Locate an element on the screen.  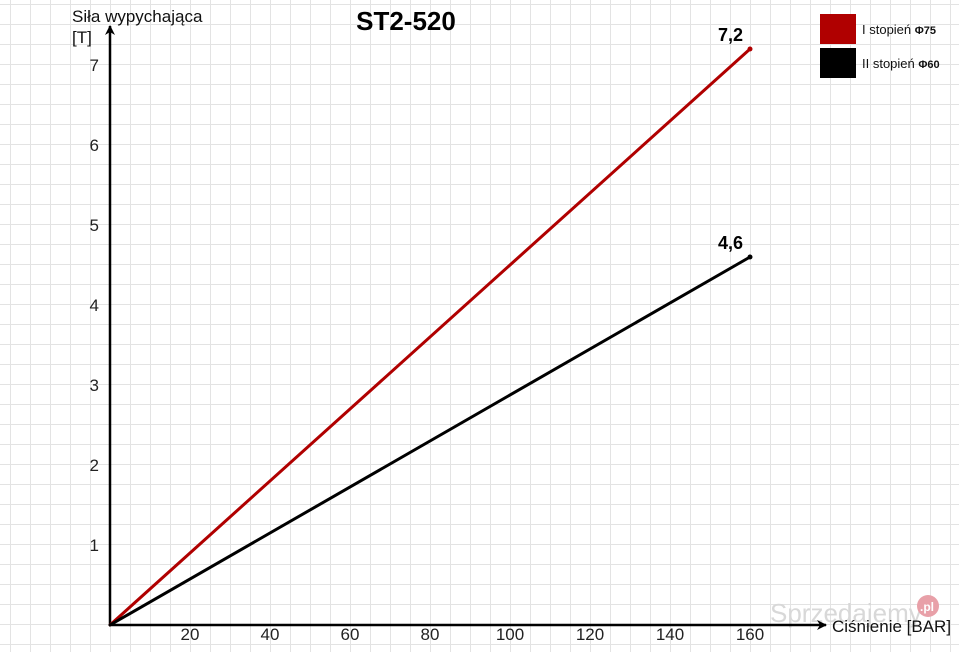
y-tick-label: 7 is located at coordinates (94, 65).